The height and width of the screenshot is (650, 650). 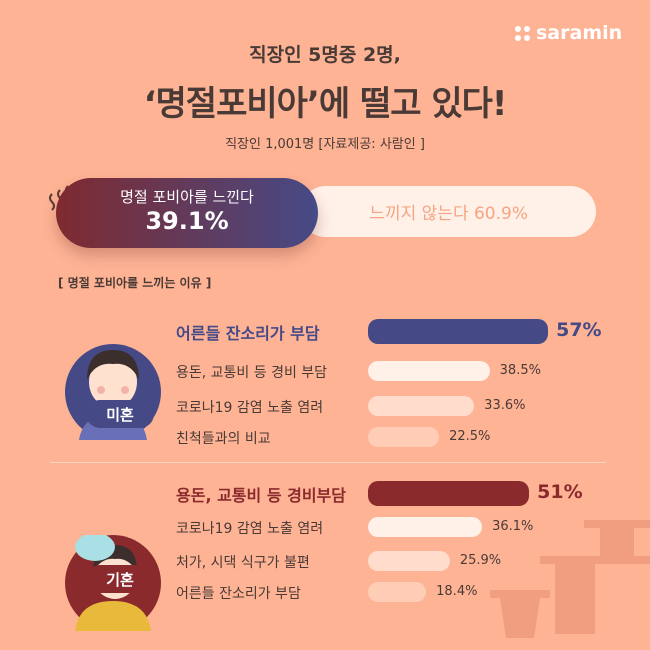 I want to click on not-feel-label: 느끼지 않는다 60.9%, so click(x=448, y=214).